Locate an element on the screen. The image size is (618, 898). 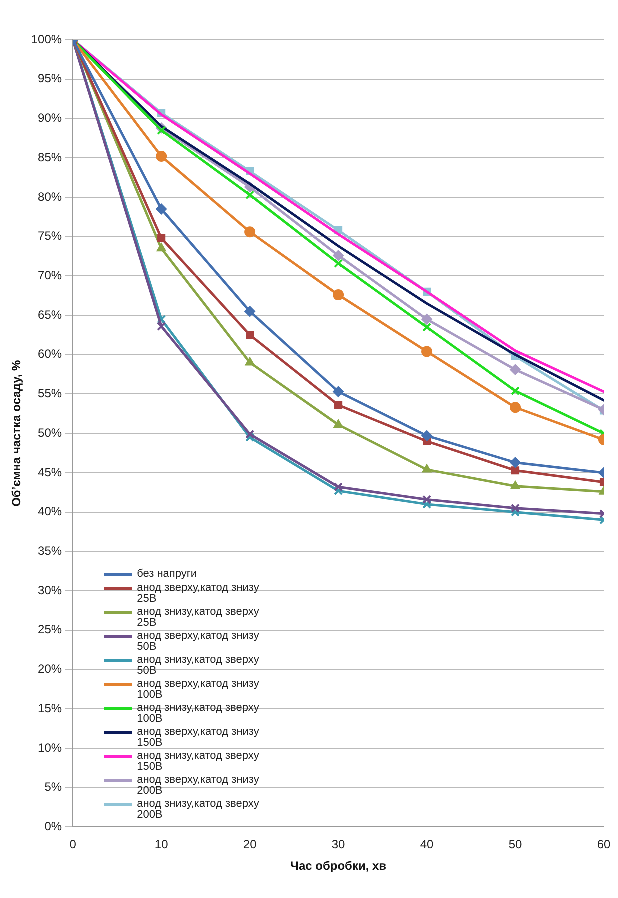
x-tick-label: 10 is located at coordinates (161, 845).